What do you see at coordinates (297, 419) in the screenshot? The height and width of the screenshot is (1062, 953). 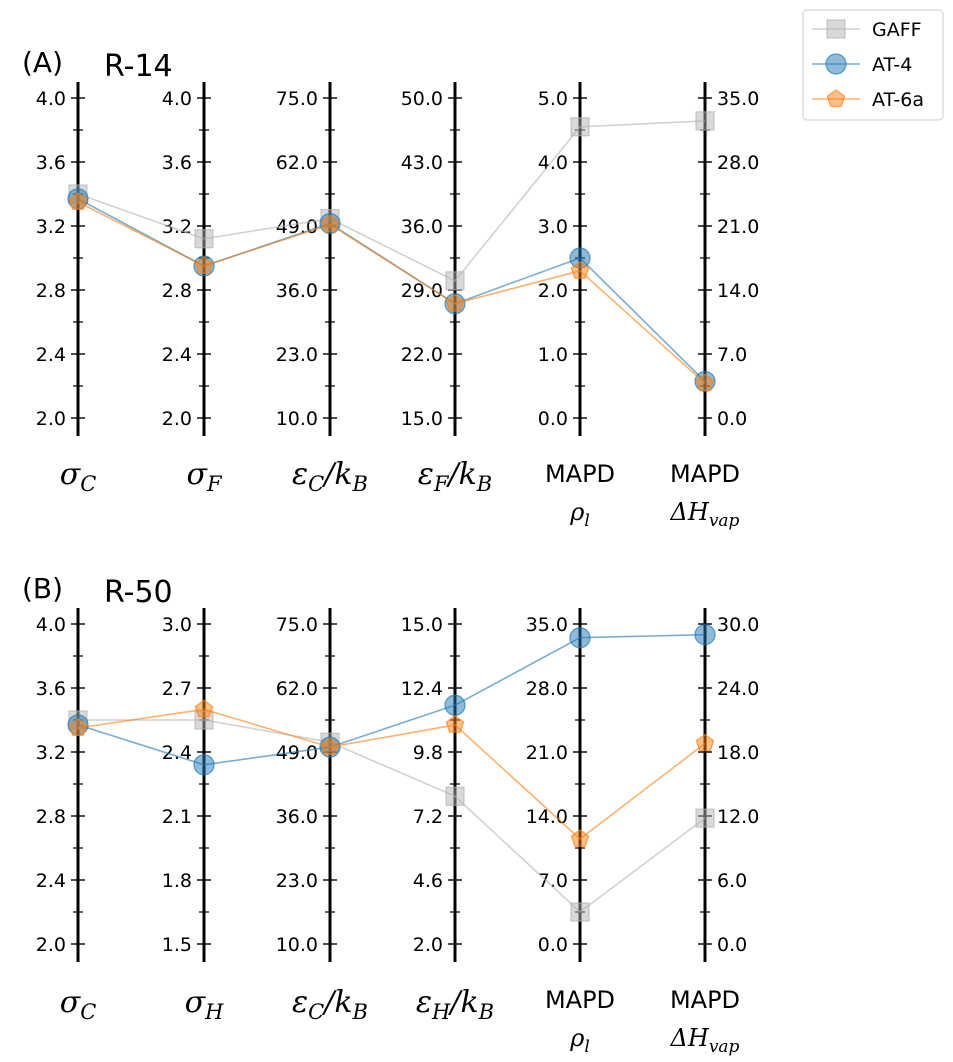 I see `tick-label: 10.0` at bounding box center [297, 419].